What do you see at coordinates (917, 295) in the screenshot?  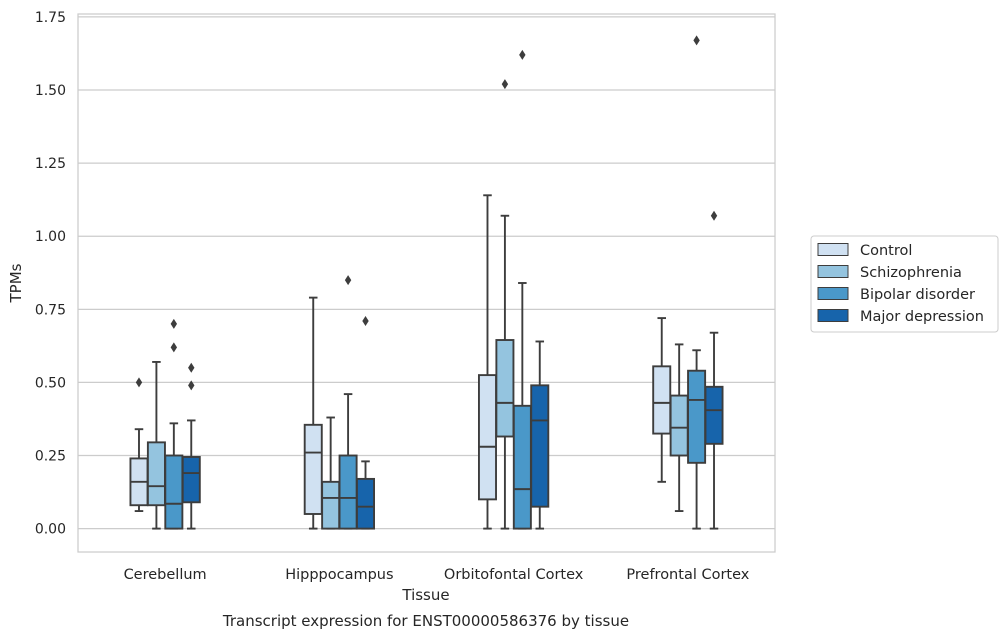 I see `legend-label: Bipolar disorder` at bounding box center [917, 295].